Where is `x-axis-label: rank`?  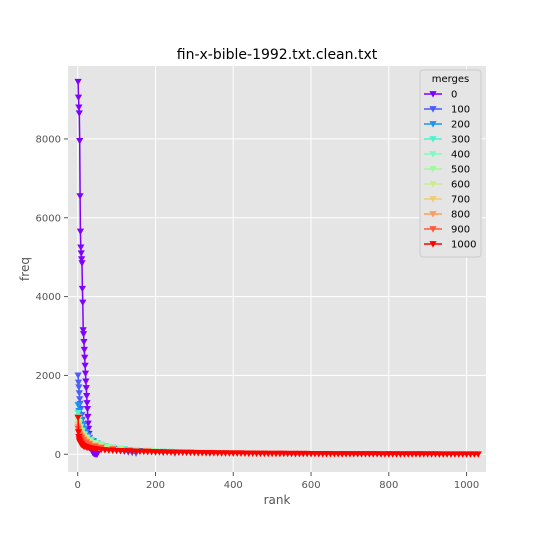 x-axis-label: rank is located at coordinates (277, 500).